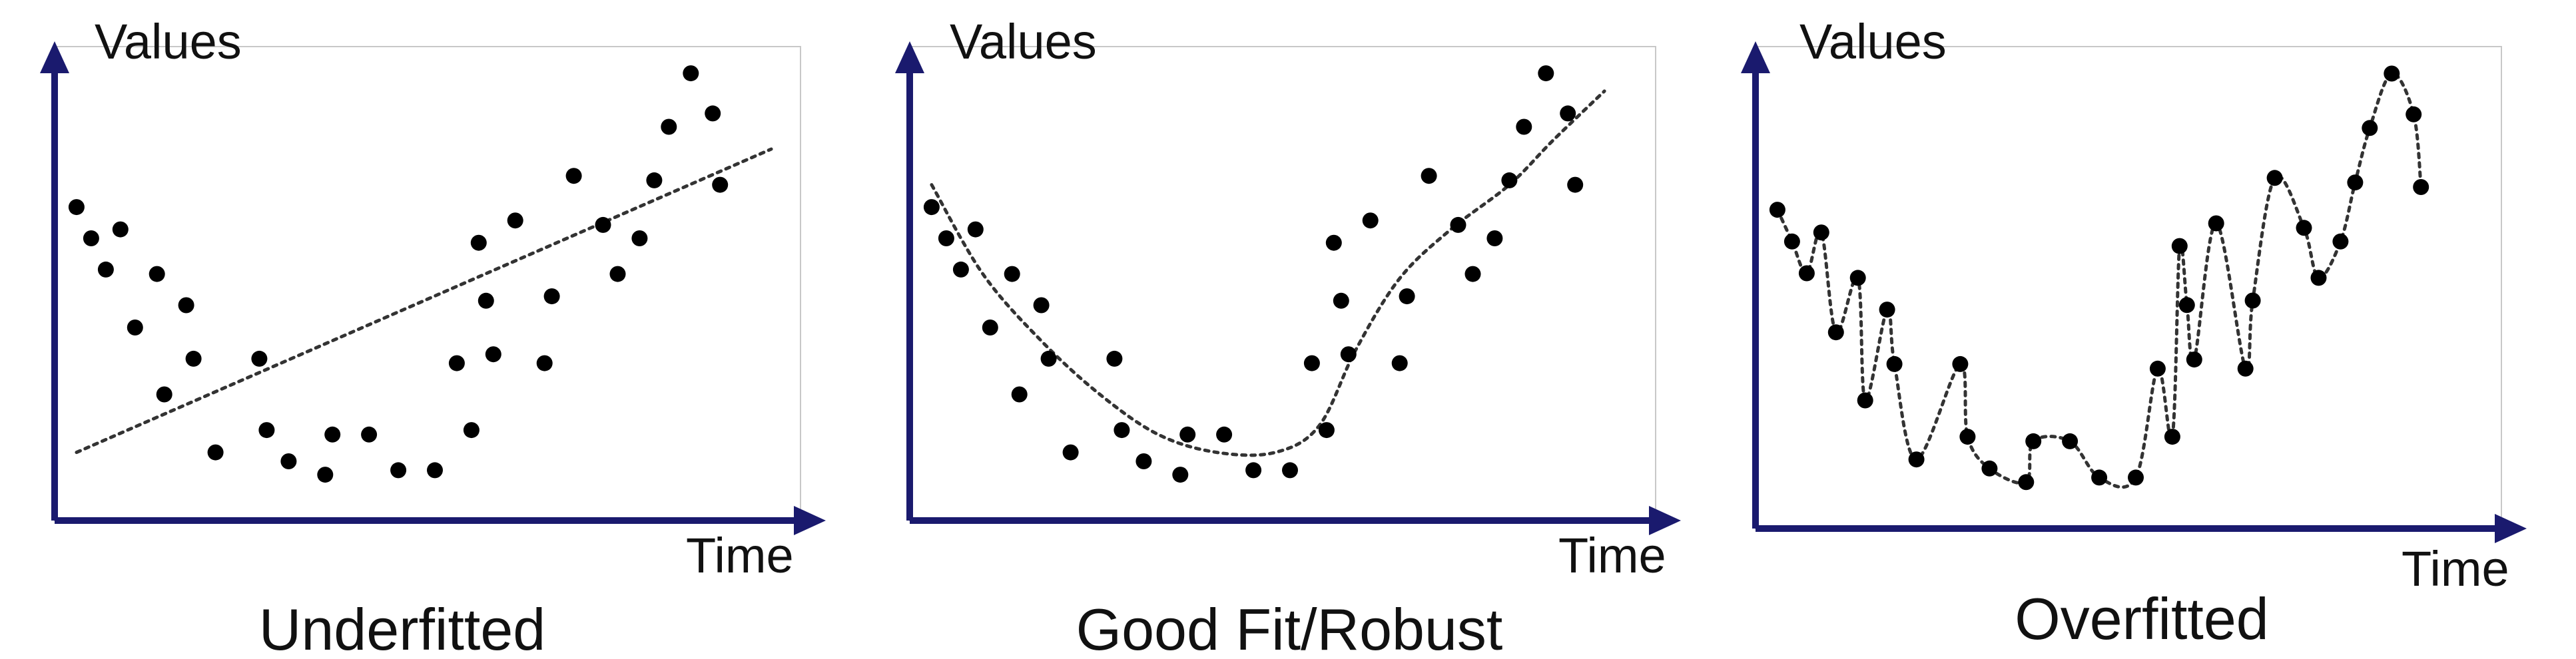 This screenshot has height=659, width=2576. Describe the element at coordinates (1268, 273) in the screenshot. I see `fit-curve-layer` at that location.